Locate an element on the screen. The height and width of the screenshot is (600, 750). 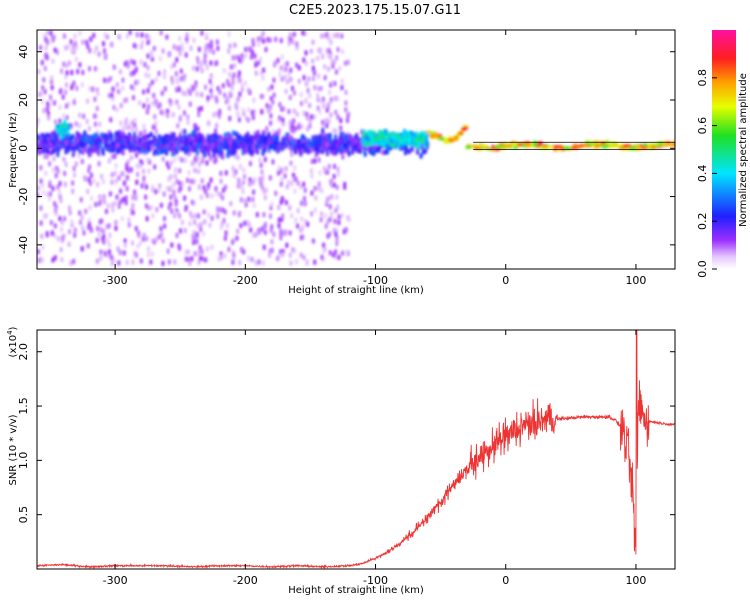
spectrogram-x-label: Height of straight line (km) is located at coordinates (356, 290).